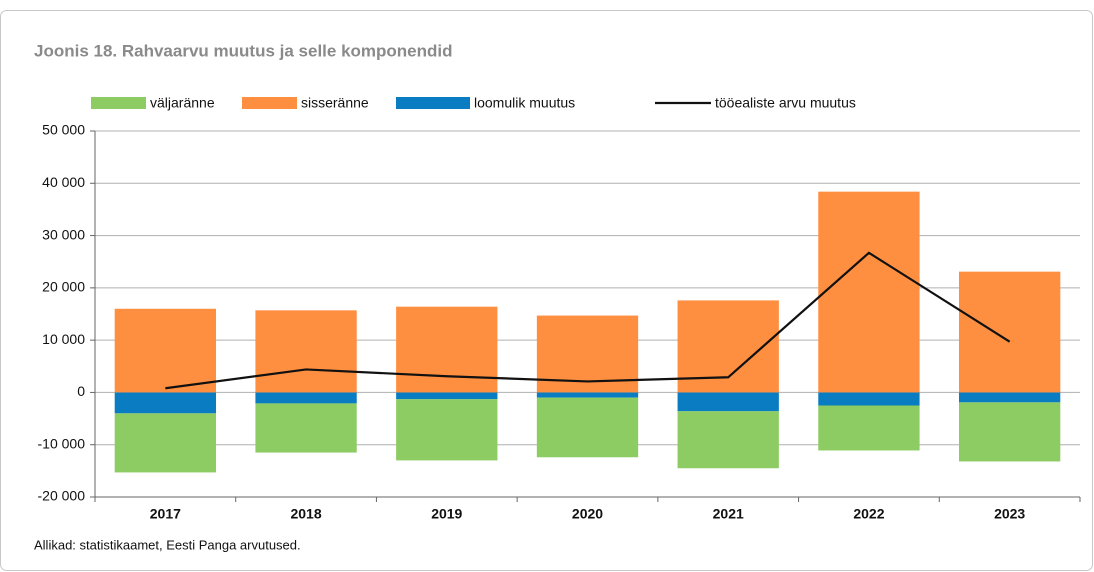  What do you see at coordinates (165, 514) in the screenshot?
I see `x-tick-label: 2017` at bounding box center [165, 514].